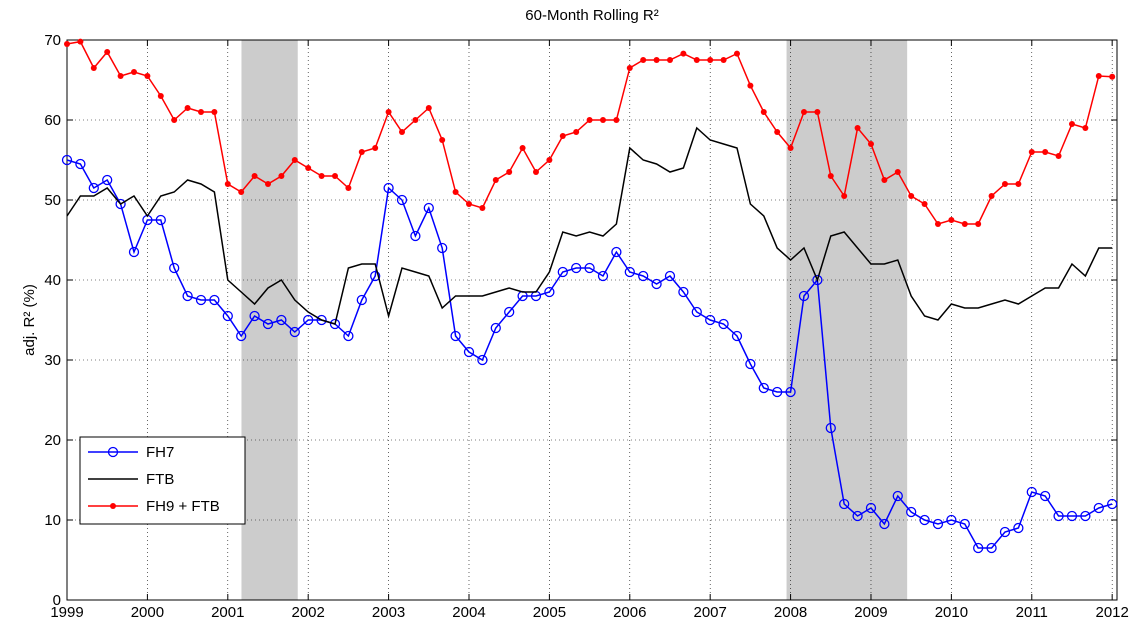 The width and height of the screenshot is (1143, 625). I want to click on y-tick-label: 30, so click(52, 360).